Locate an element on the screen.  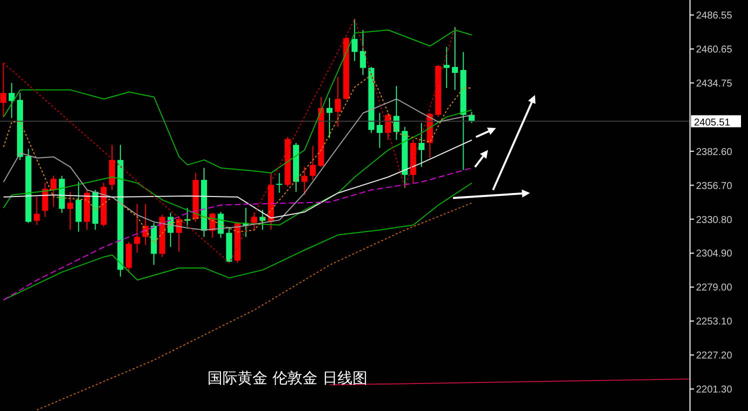
y-tick-label: 2382.60 is located at coordinates (714, 152).